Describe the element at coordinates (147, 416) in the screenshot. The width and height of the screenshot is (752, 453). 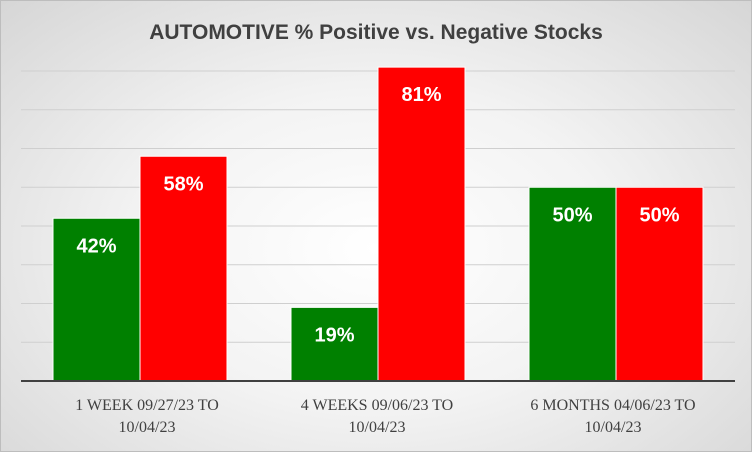
I see `category-label-1-week: 1 WEEK 09/27/23 TO 10/04/23` at that location.